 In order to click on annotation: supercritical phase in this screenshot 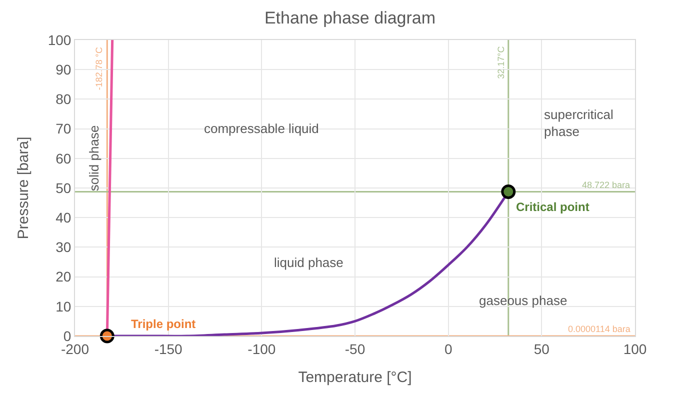, I will do `click(579, 123)`.